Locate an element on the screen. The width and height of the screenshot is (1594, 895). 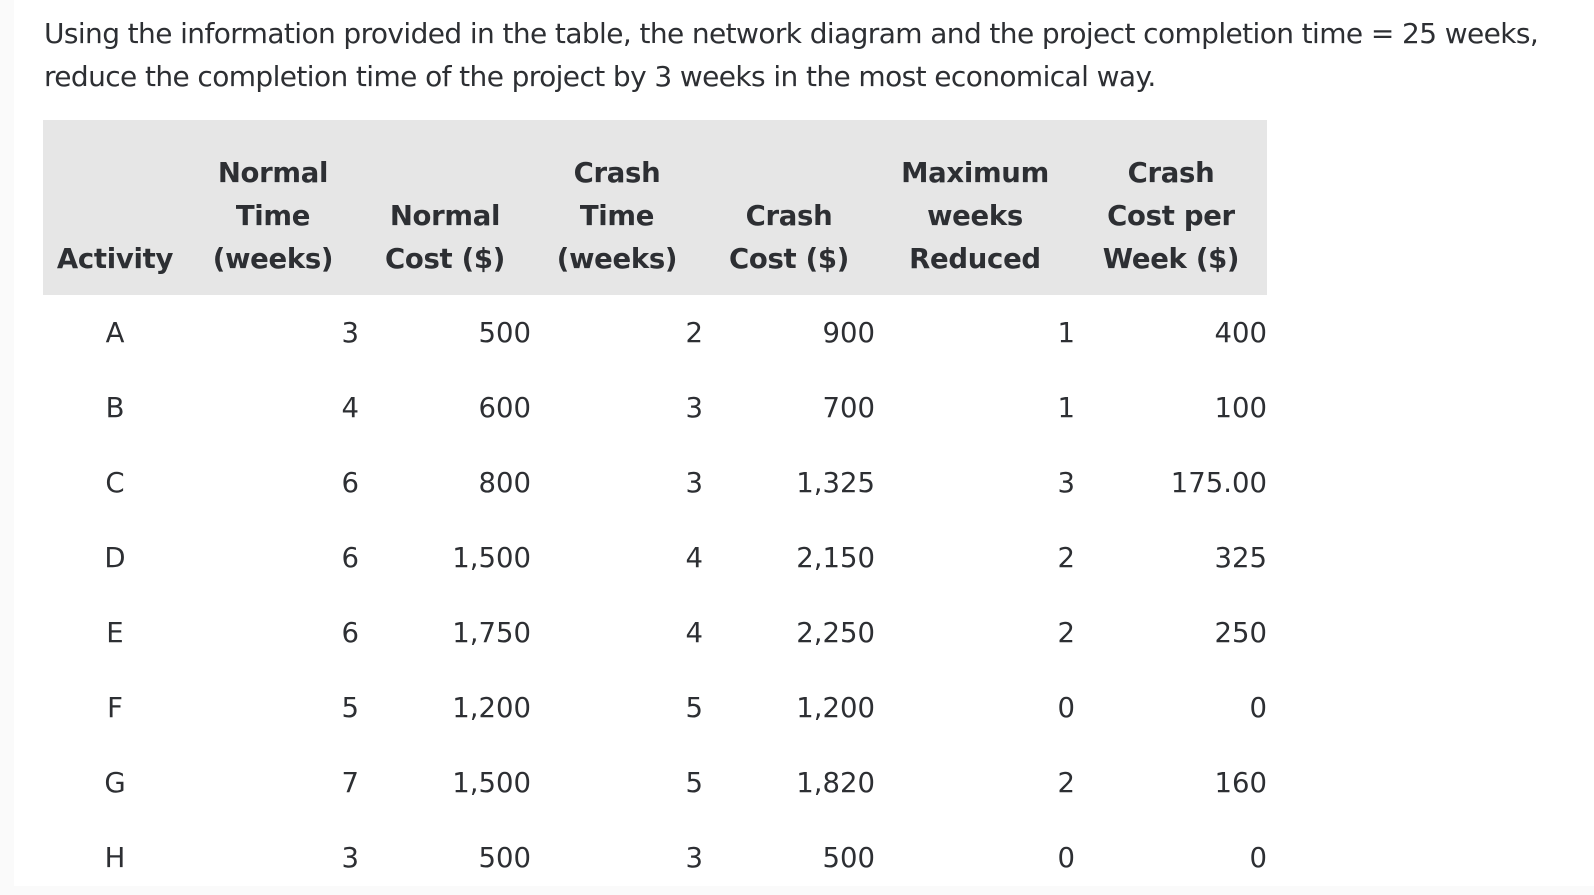
header-max-weeks-reduced: Maximum weeks Reduced is located at coordinates (975, 207).